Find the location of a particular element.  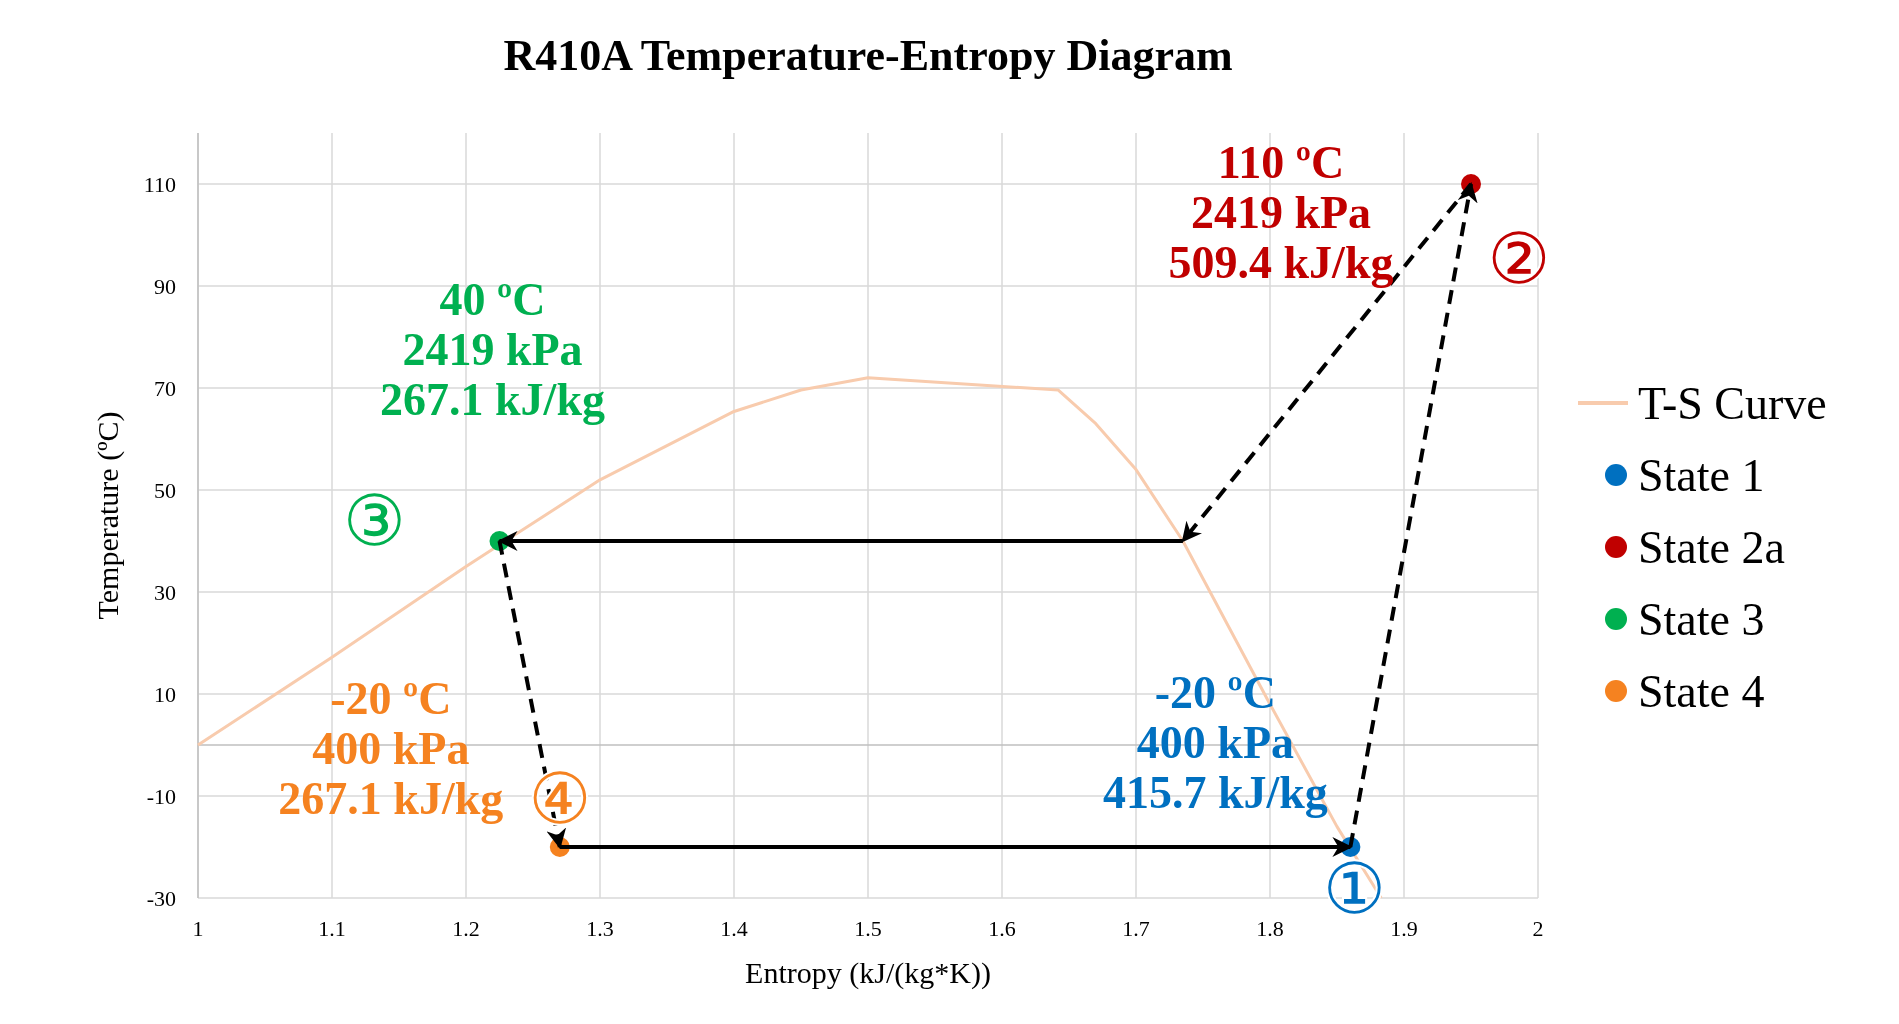

annotation: ③ is located at coordinates (374, 521).